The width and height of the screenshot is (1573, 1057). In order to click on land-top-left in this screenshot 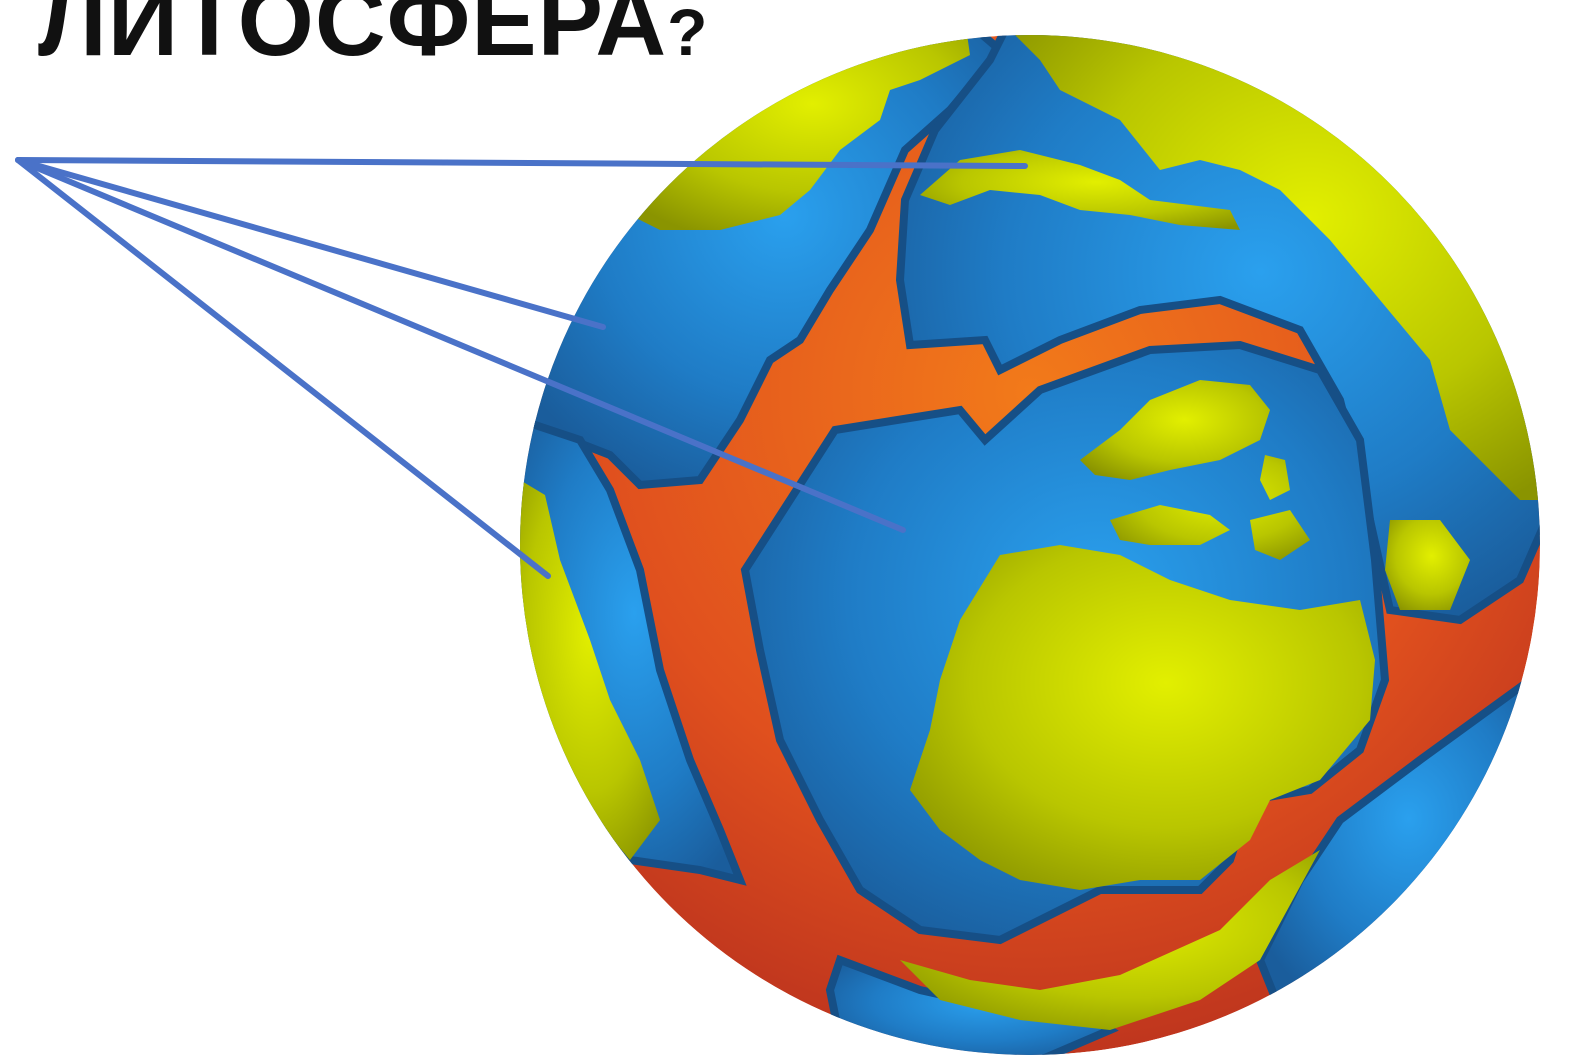, I will do `click(795, 132)`.